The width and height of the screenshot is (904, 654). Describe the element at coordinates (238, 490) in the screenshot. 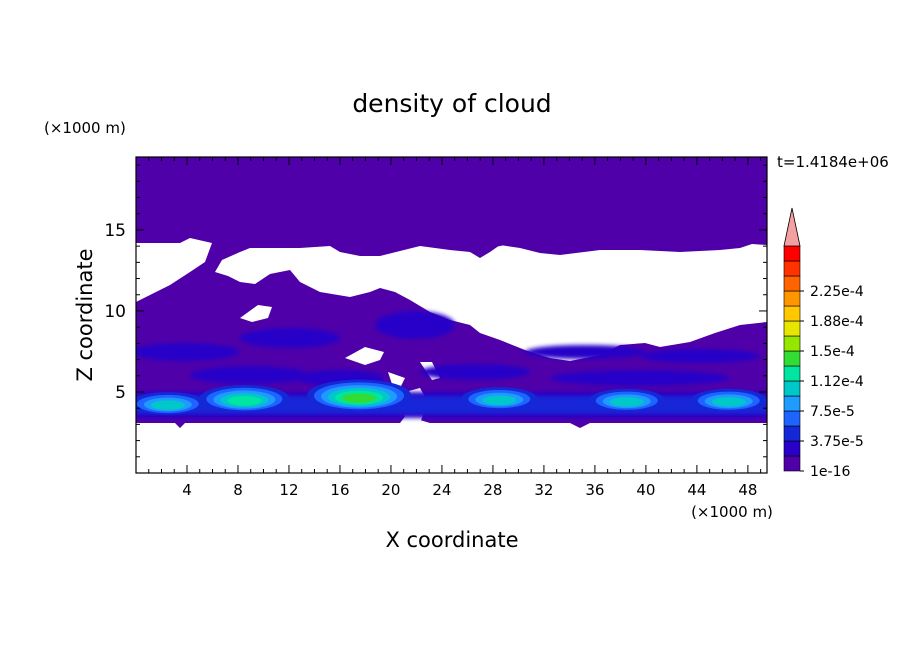

I see `x-tick-label: 8` at that location.